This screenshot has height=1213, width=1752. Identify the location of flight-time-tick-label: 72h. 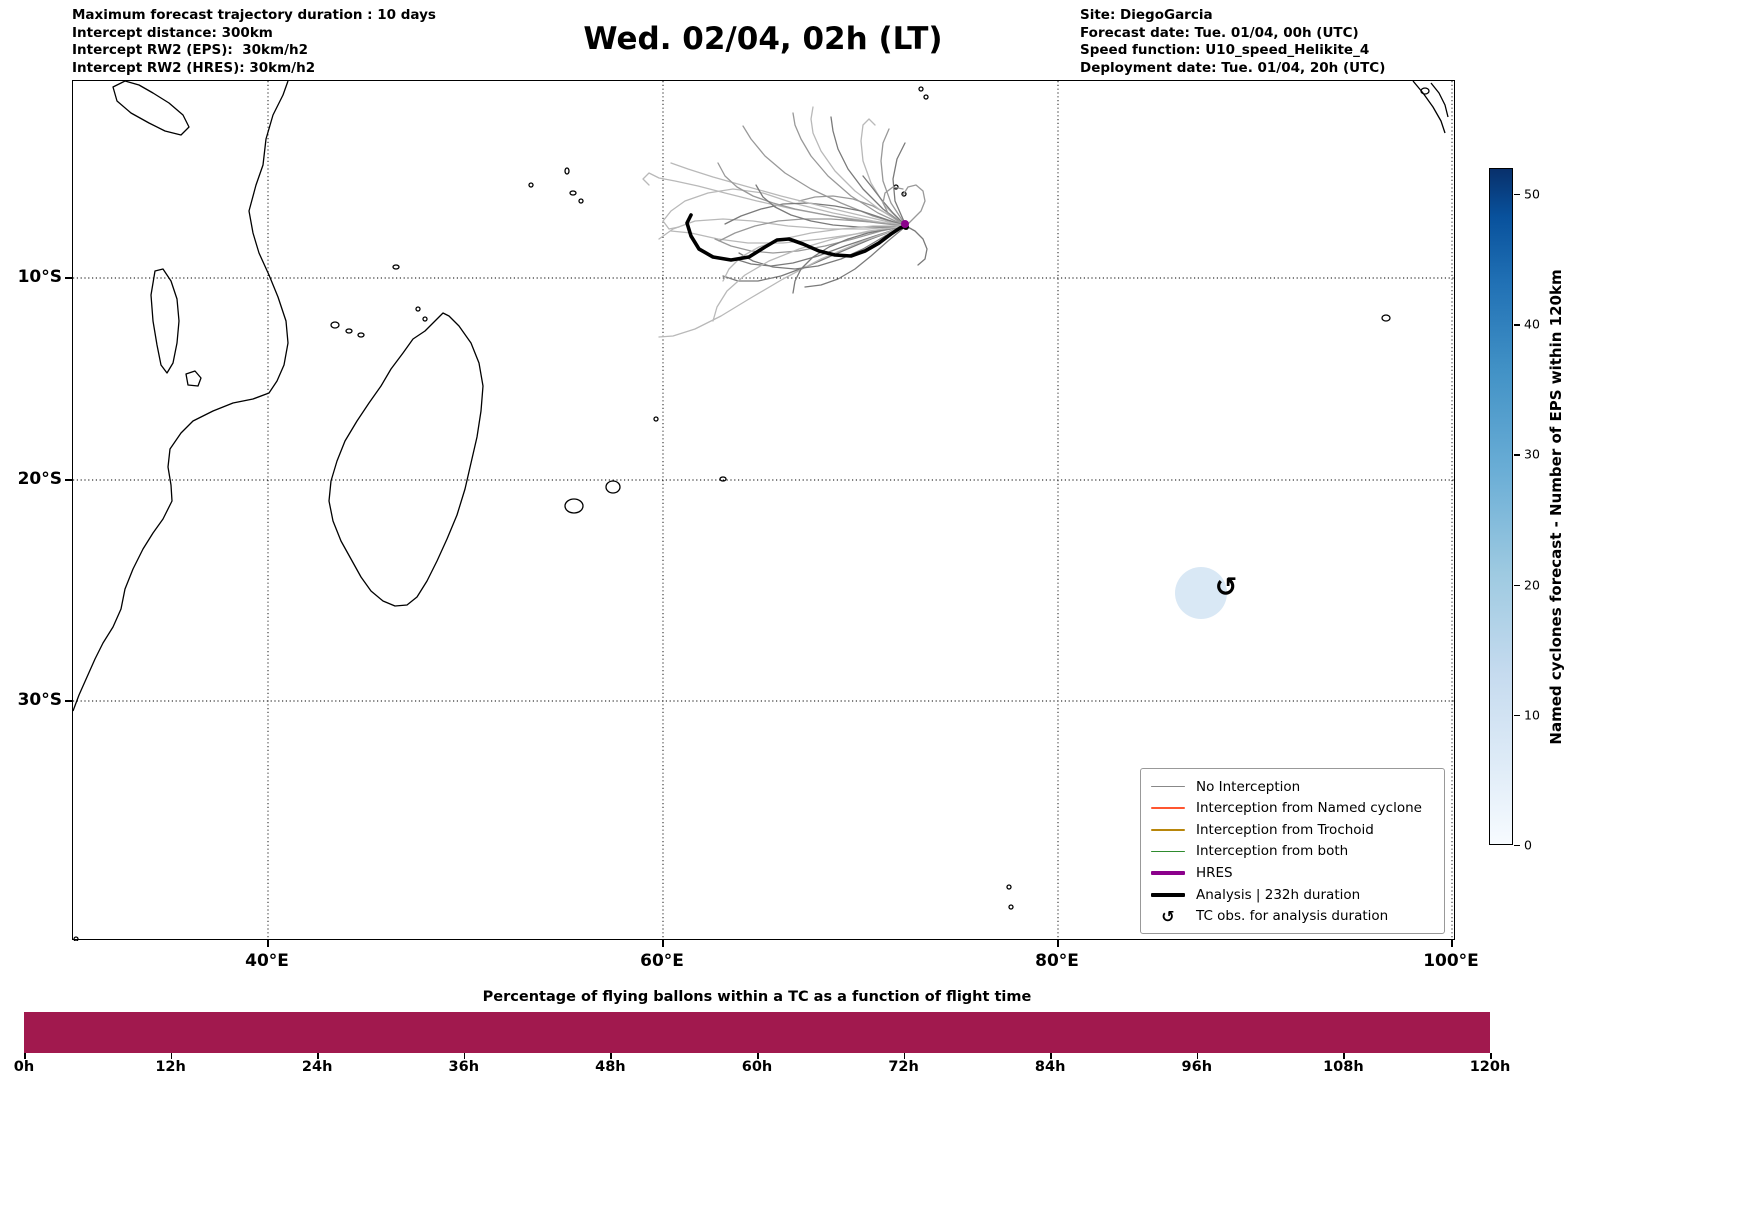
(903, 1067).